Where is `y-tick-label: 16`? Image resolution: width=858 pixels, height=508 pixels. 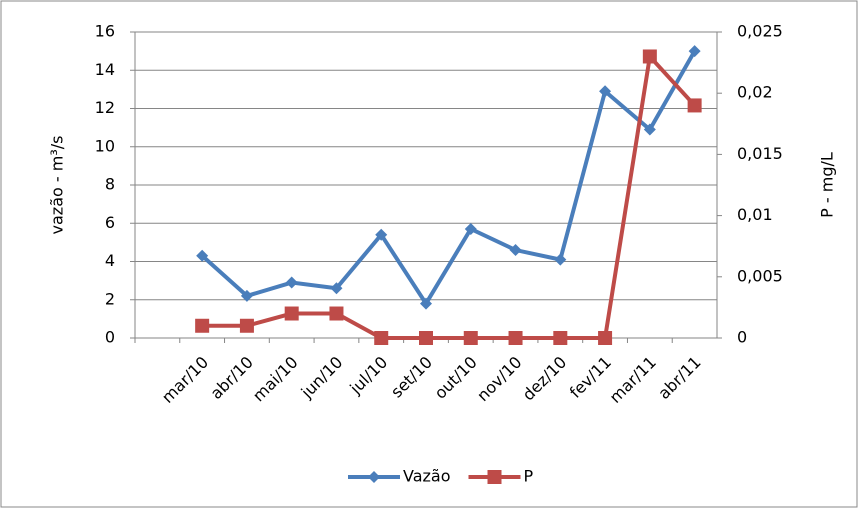
y-tick-label: 16 is located at coordinates (105, 31).